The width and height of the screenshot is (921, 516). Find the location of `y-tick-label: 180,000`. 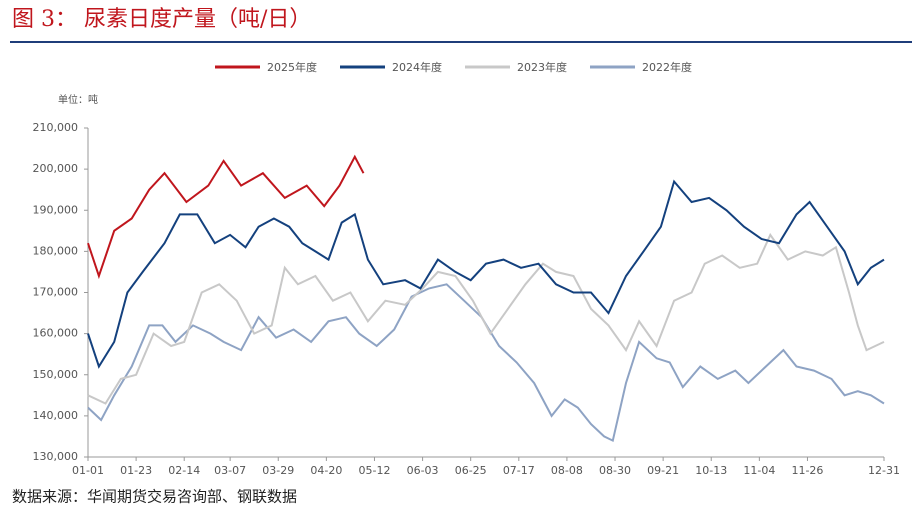

y-tick-label: 180,000 is located at coordinates (56, 250).